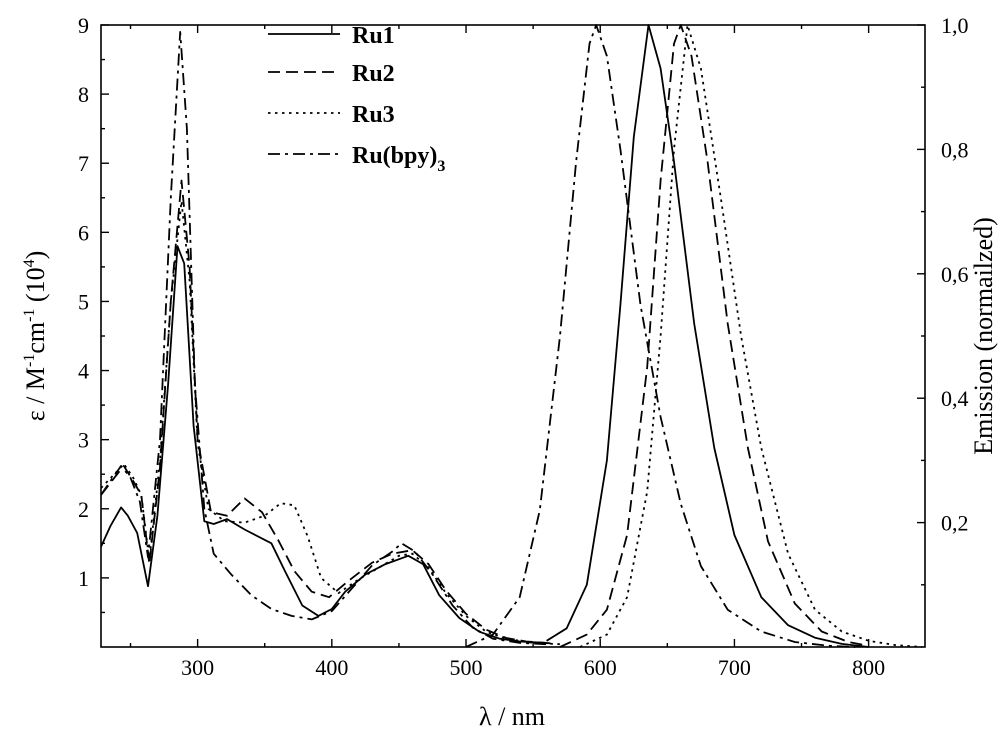  What do you see at coordinates (734, 667) in the screenshot?
I see `x-tick-label: 700` at bounding box center [734, 667].